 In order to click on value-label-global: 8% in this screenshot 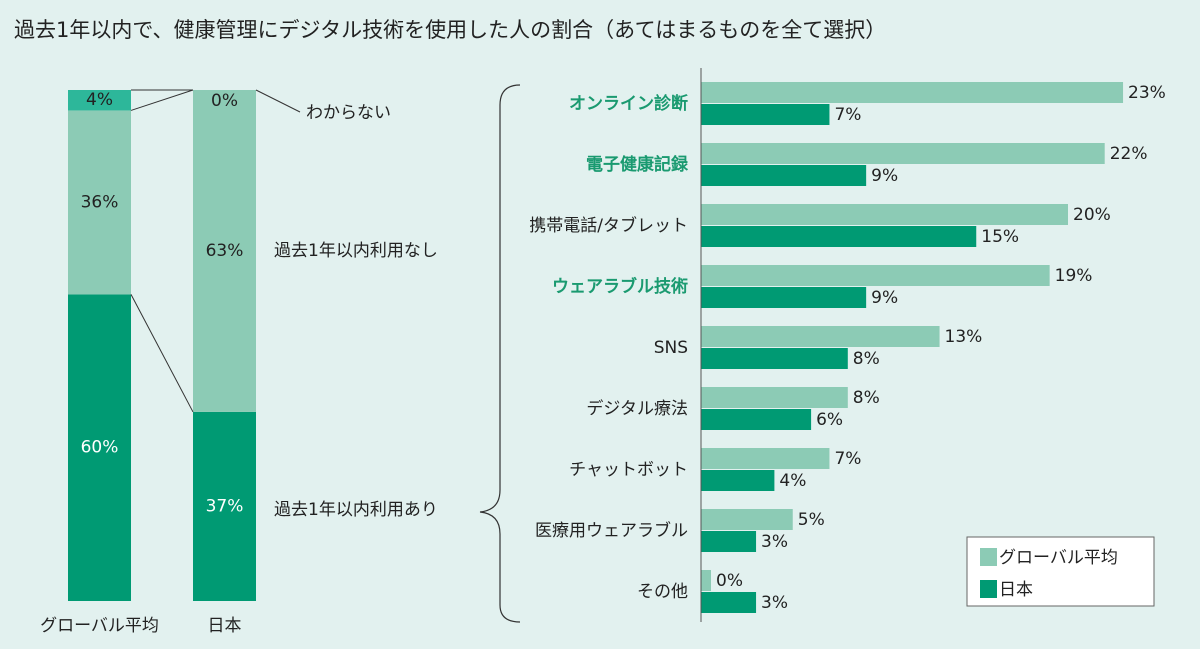, I will do `click(866, 398)`.